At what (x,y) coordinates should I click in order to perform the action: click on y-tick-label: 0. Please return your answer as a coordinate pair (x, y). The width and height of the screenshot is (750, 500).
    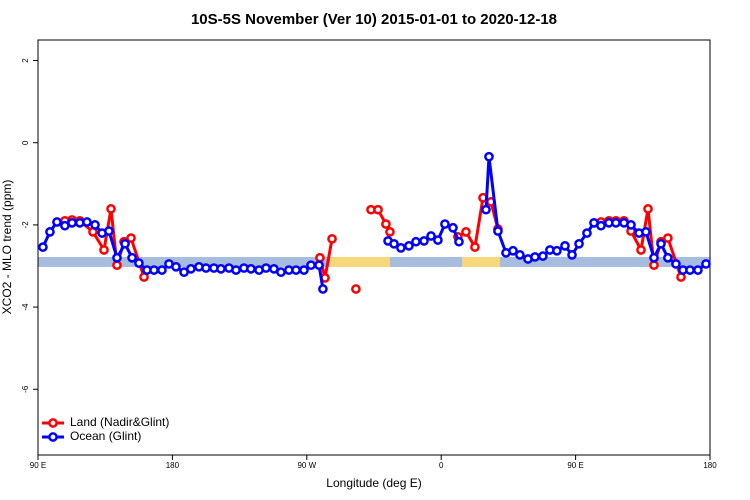
    Looking at the image, I should click on (25, 142).